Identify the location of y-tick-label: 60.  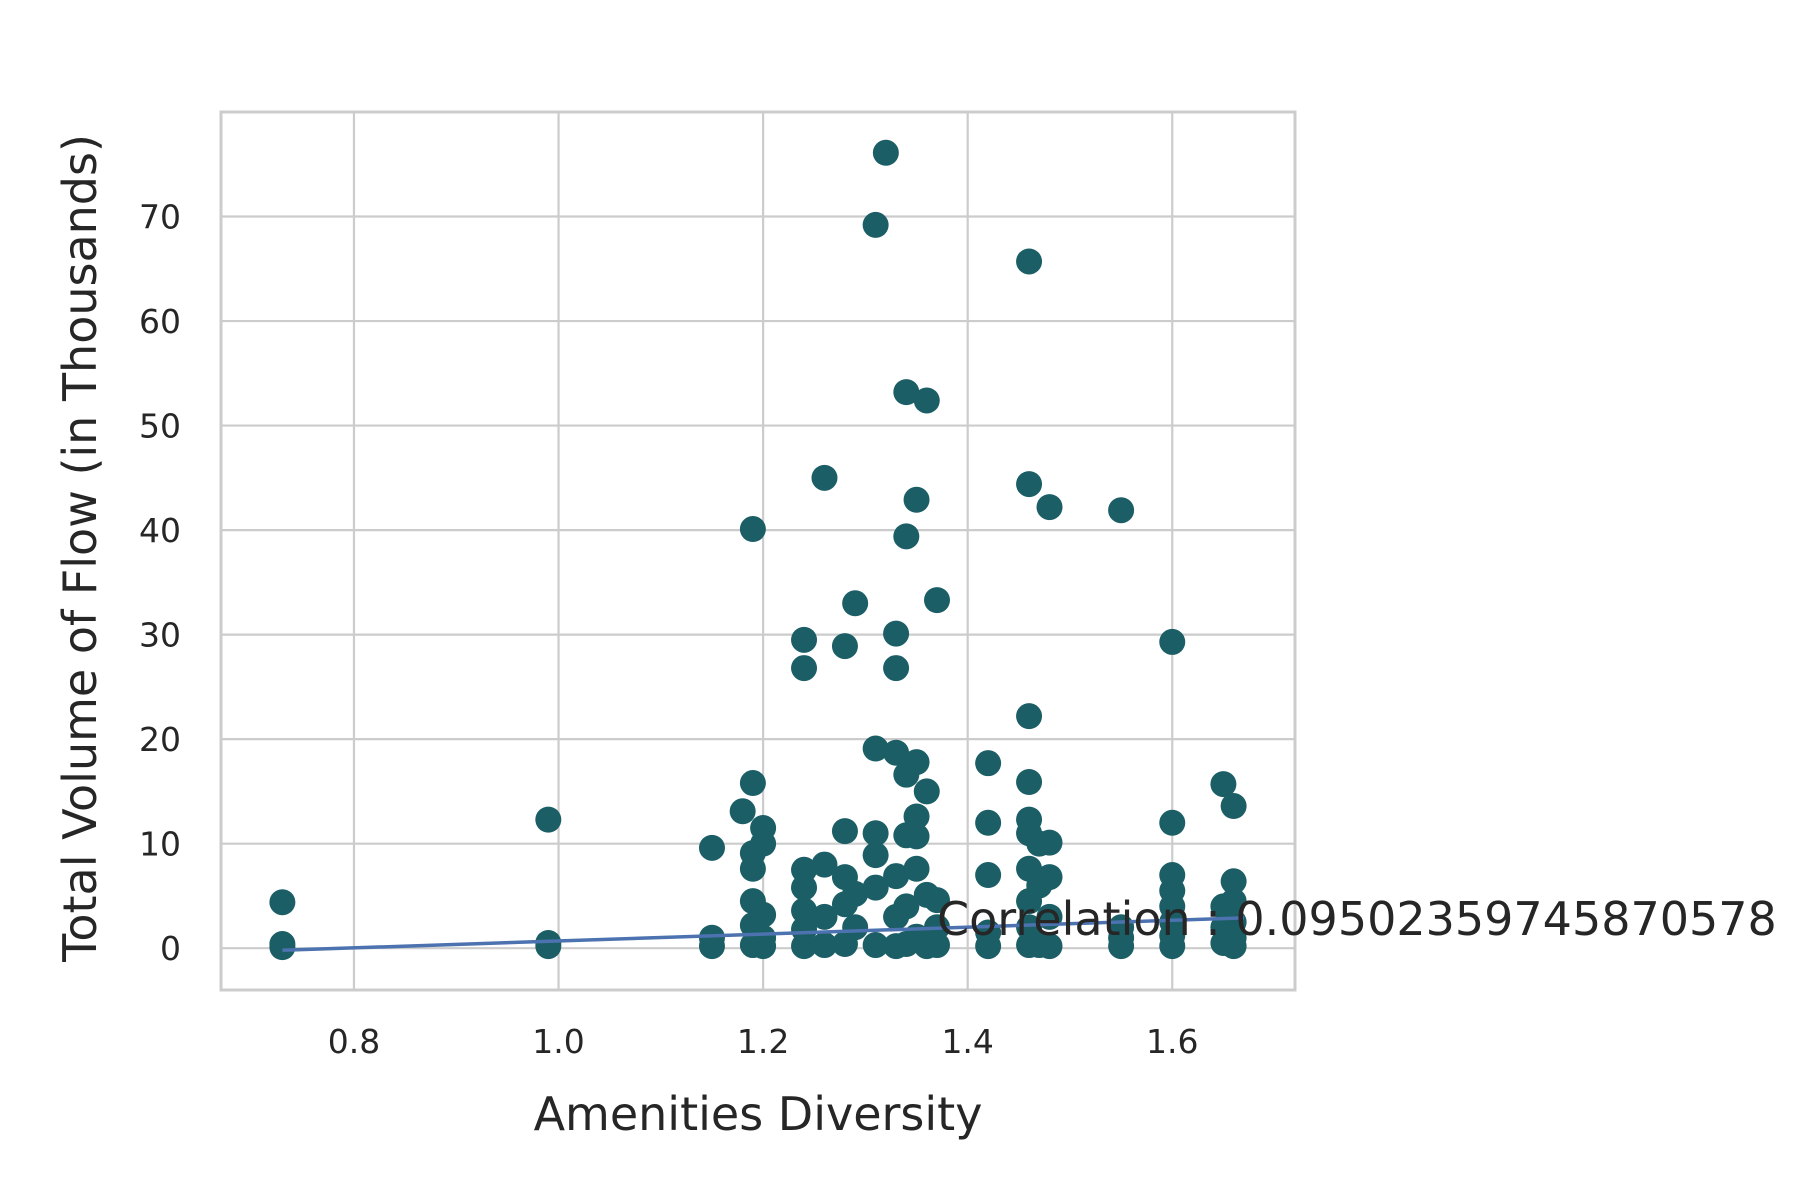
(160, 321).